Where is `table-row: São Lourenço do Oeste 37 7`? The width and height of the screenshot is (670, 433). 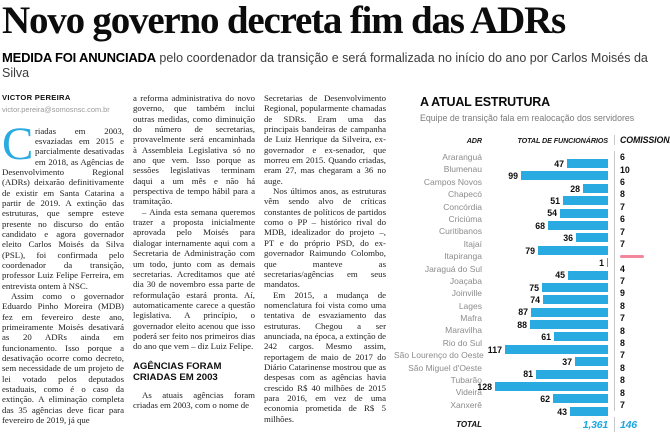 table-row: São Lourenço do Oeste 37 7 is located at coordinates (532, 358).